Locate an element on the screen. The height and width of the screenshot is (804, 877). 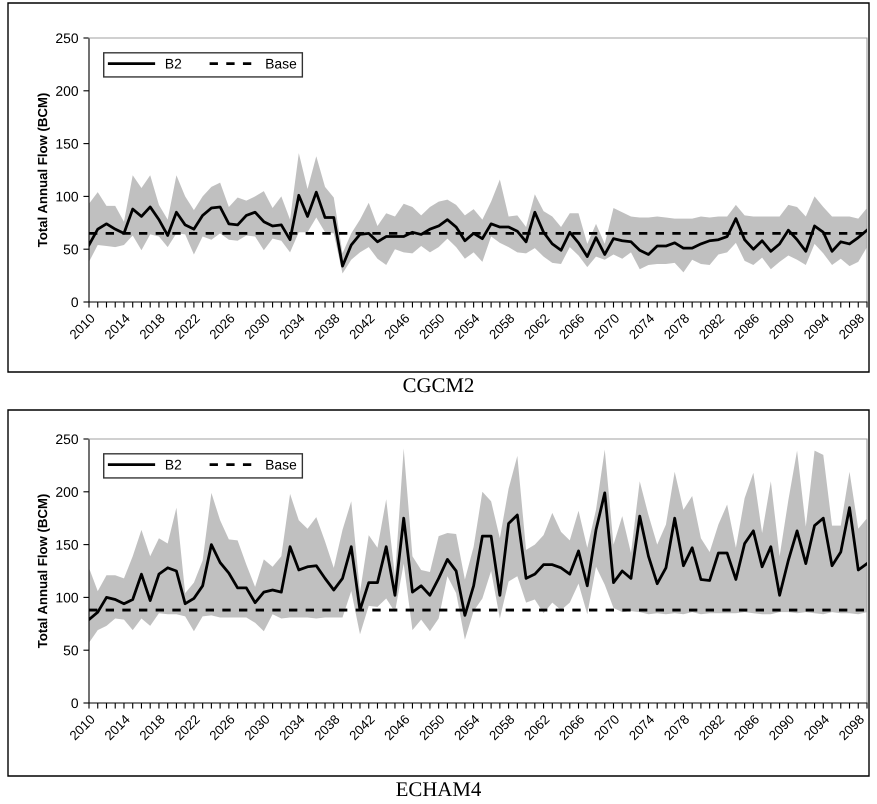
text: ECHAM4 is located at coordinates (438, 789).